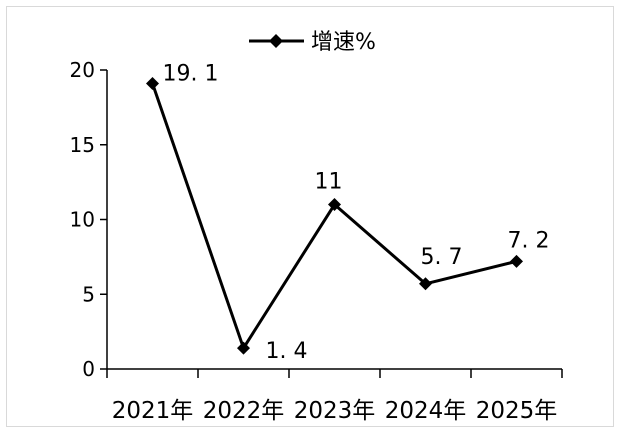 This screenshot has height=435, width=622. I want to click on y-tick-label-1: 5, so click(88, 294).